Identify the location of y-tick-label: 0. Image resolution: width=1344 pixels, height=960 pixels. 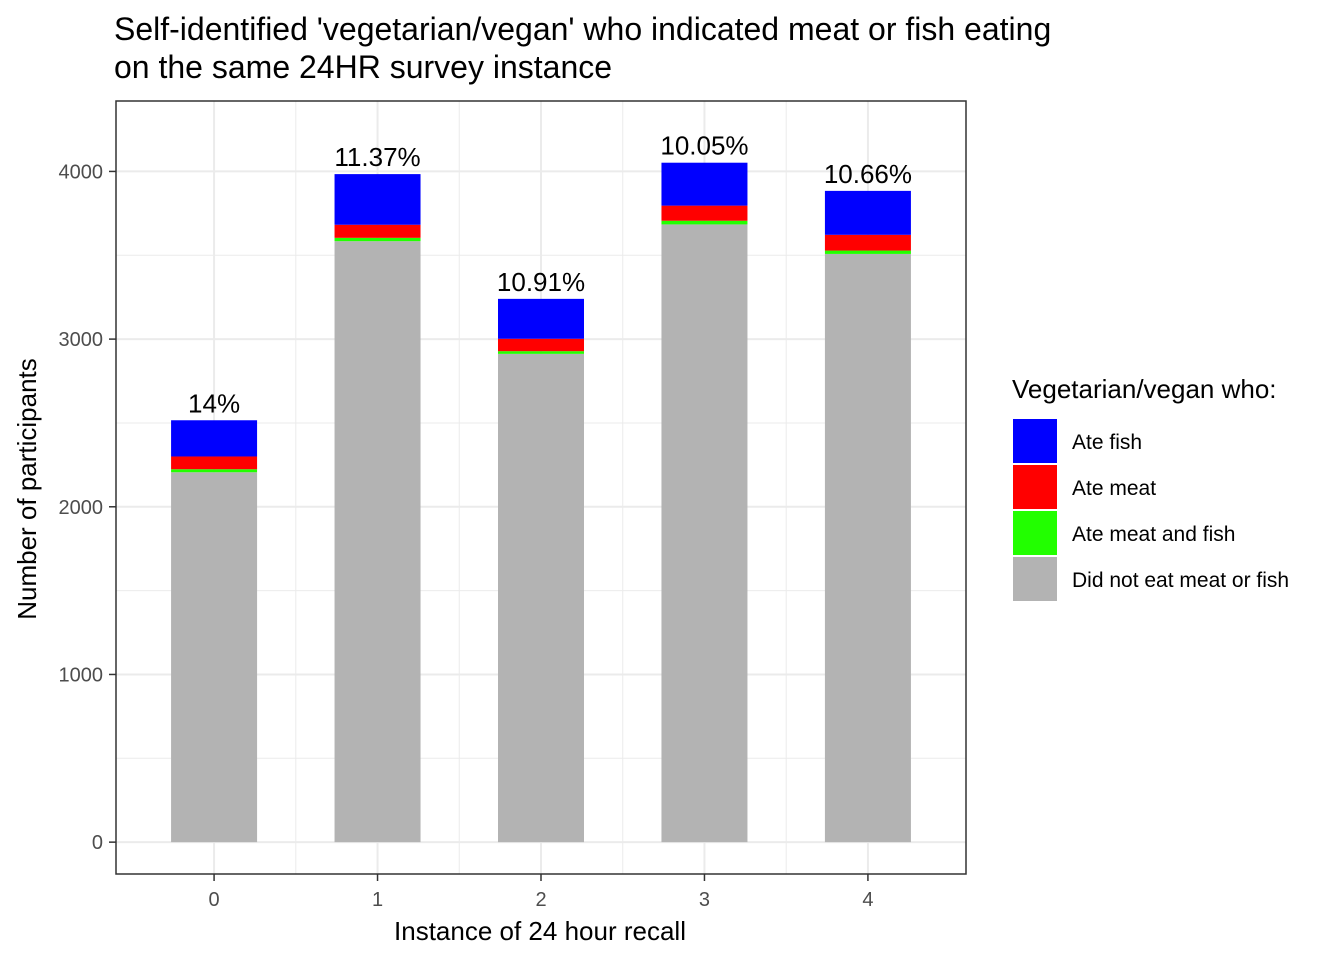
(97, 843).